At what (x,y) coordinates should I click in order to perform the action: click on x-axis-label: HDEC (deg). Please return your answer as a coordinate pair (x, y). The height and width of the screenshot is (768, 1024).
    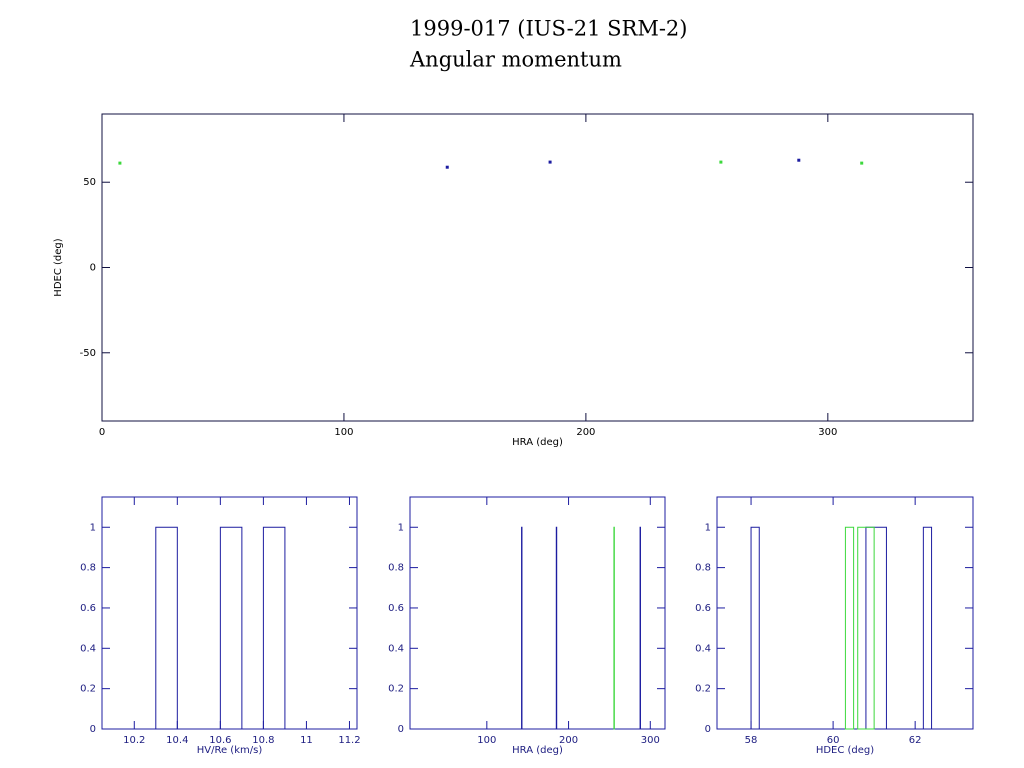
    Looking at the image, I should click on (845, 750).